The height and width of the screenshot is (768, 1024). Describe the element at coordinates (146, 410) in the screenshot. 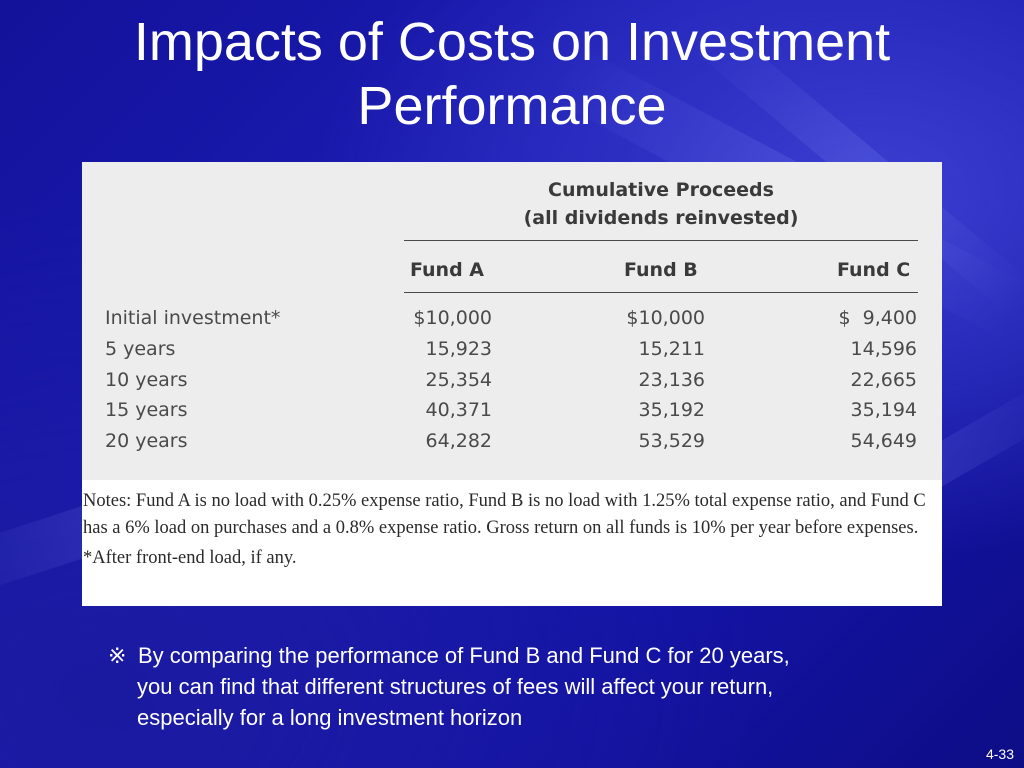

I see `row-label: 15 years` at that location.